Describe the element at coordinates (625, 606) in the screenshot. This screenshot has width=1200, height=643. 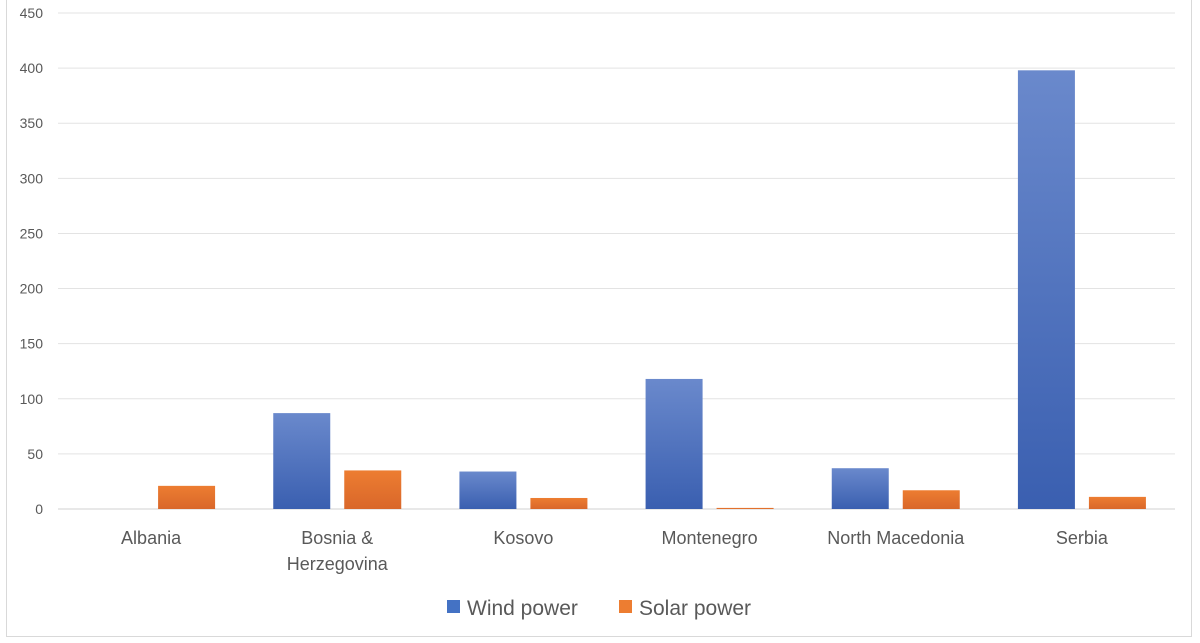
I see `legend-swatch-solar-power` at that location.